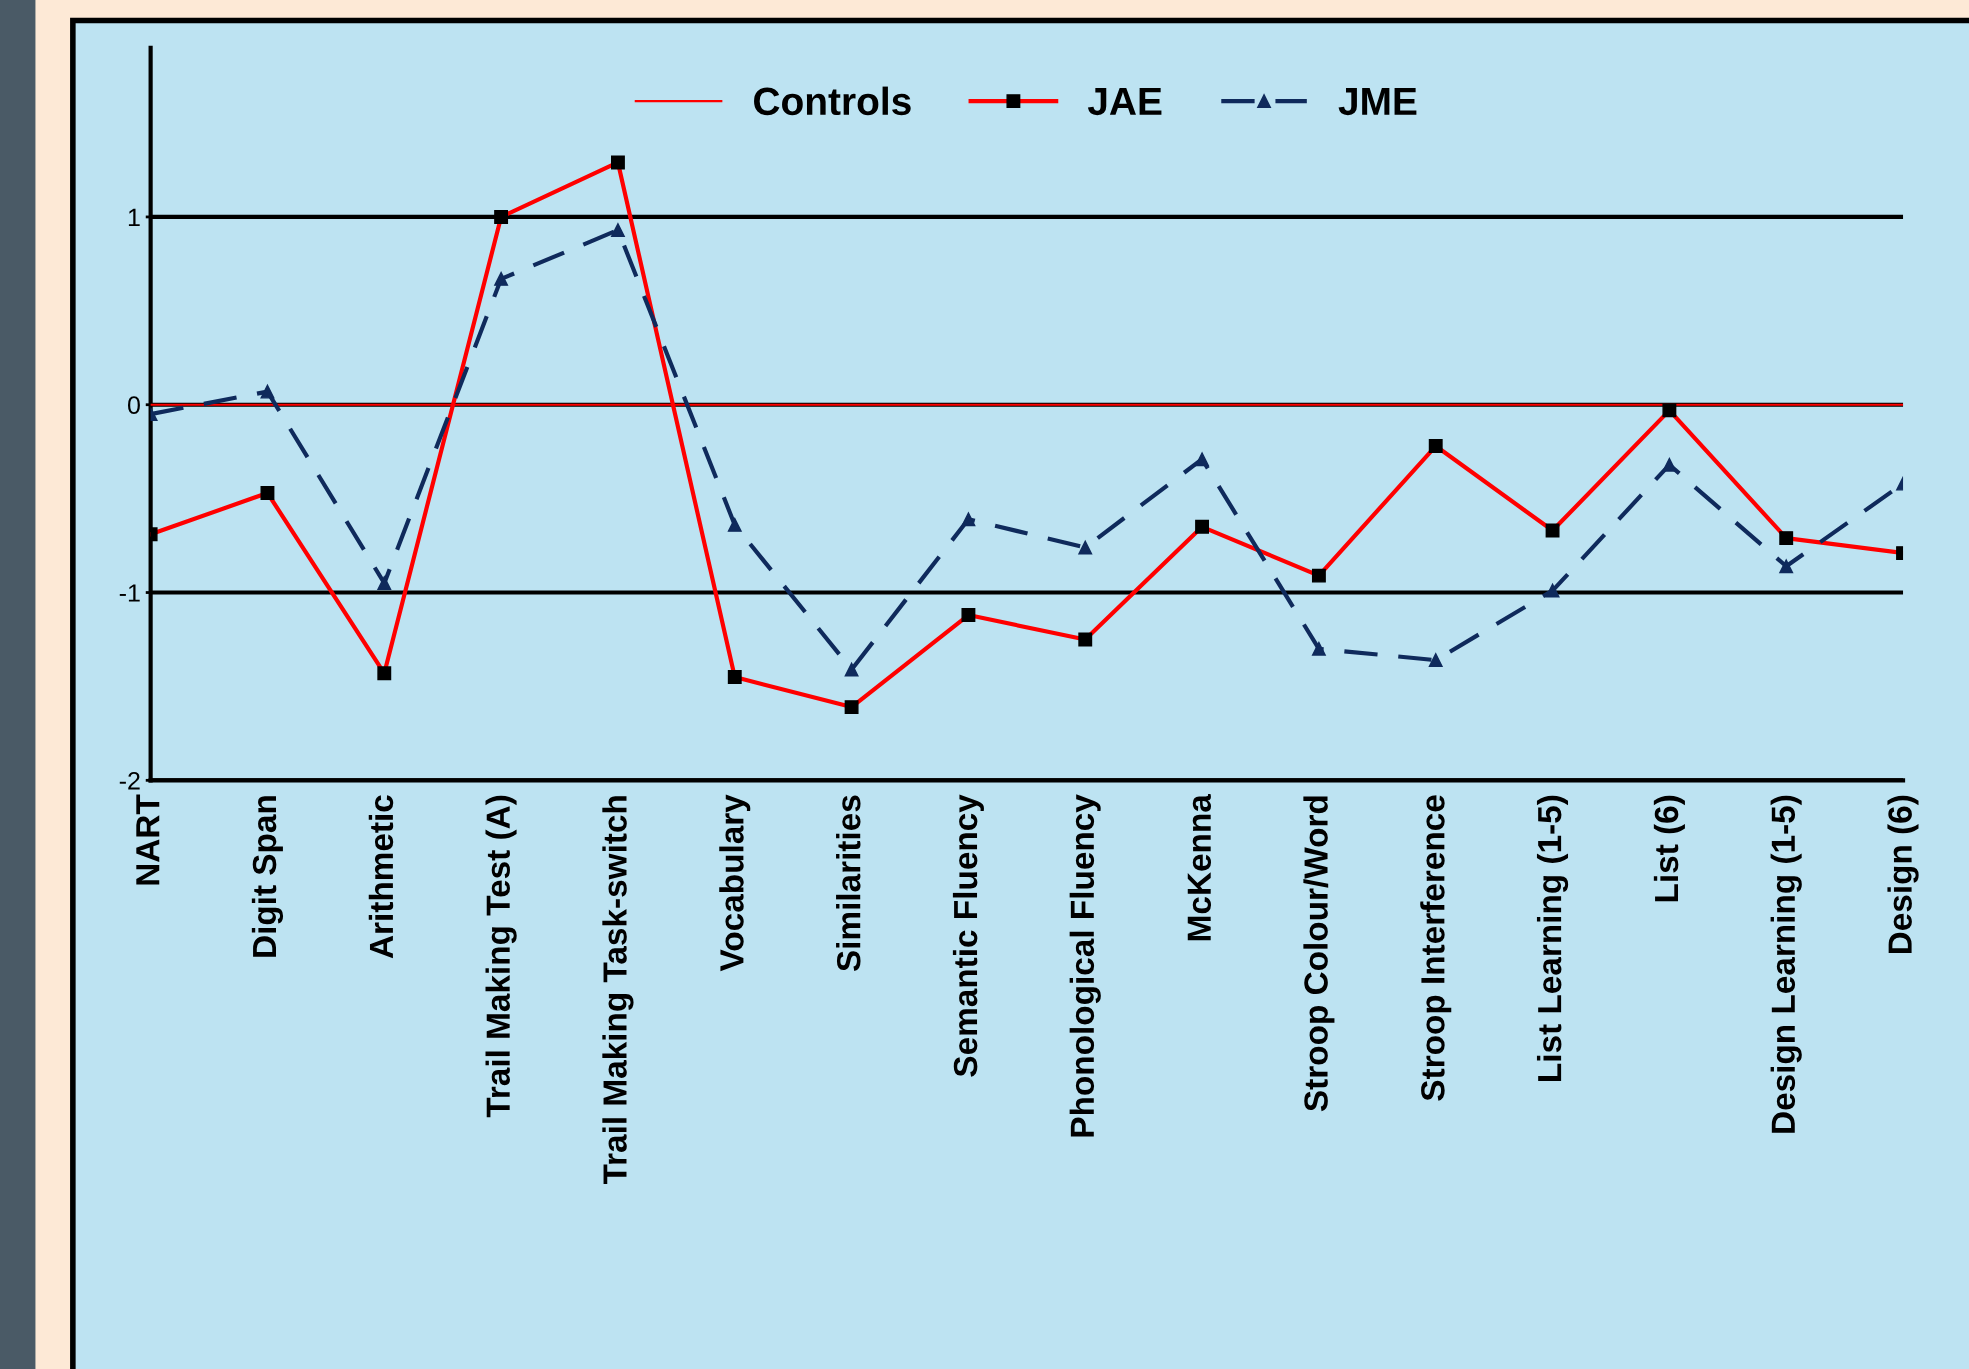 This screenshot has width=1969, height=1369. I want to click on legend-label: JAE, so click(1124, 102).